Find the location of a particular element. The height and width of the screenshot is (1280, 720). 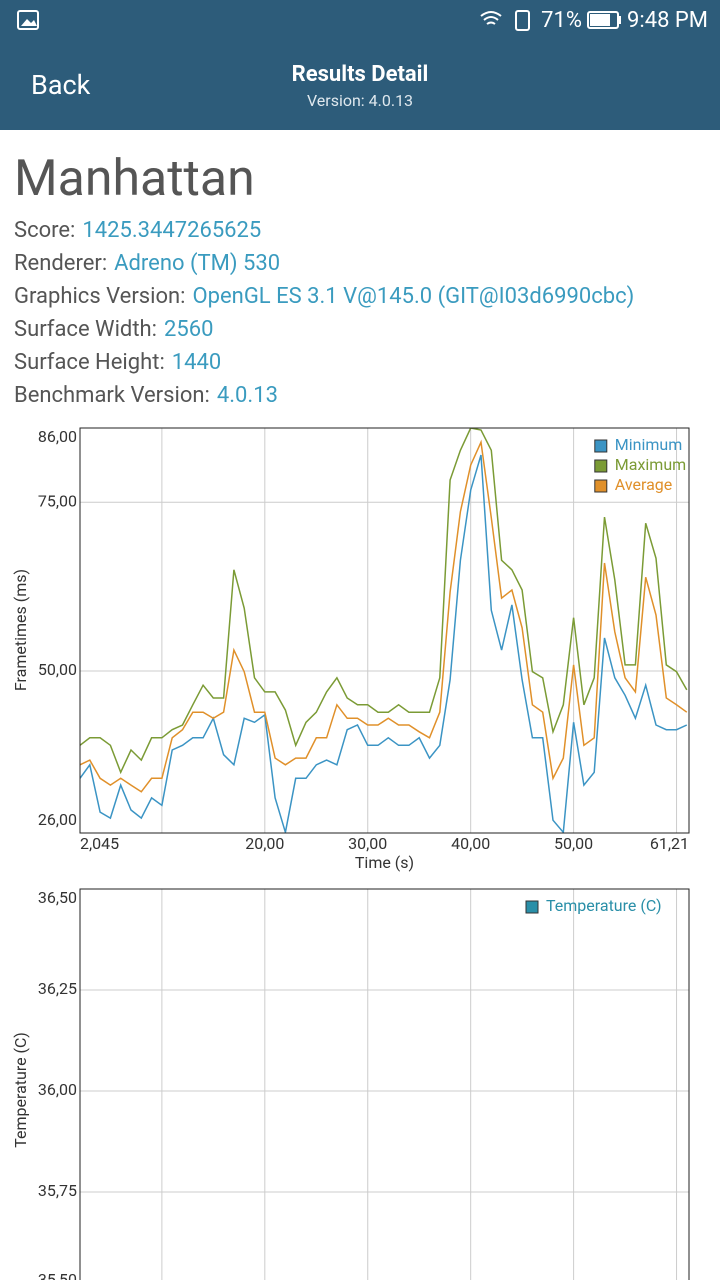

y-axis-title: Frametimes (ms) is located at coordinates (20, 630).